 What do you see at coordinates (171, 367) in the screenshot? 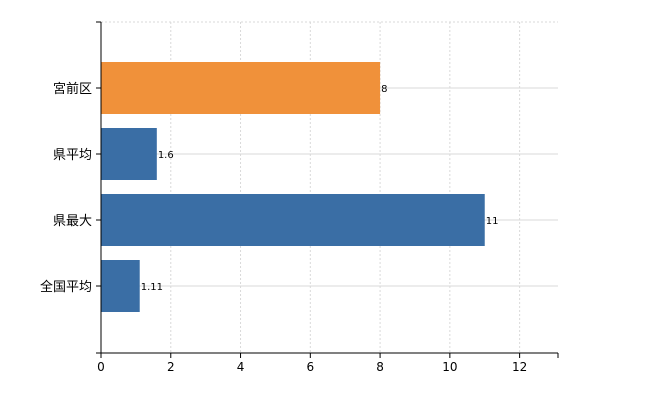
I see `x-tick-label: 2` at bounding box center [171, 367].